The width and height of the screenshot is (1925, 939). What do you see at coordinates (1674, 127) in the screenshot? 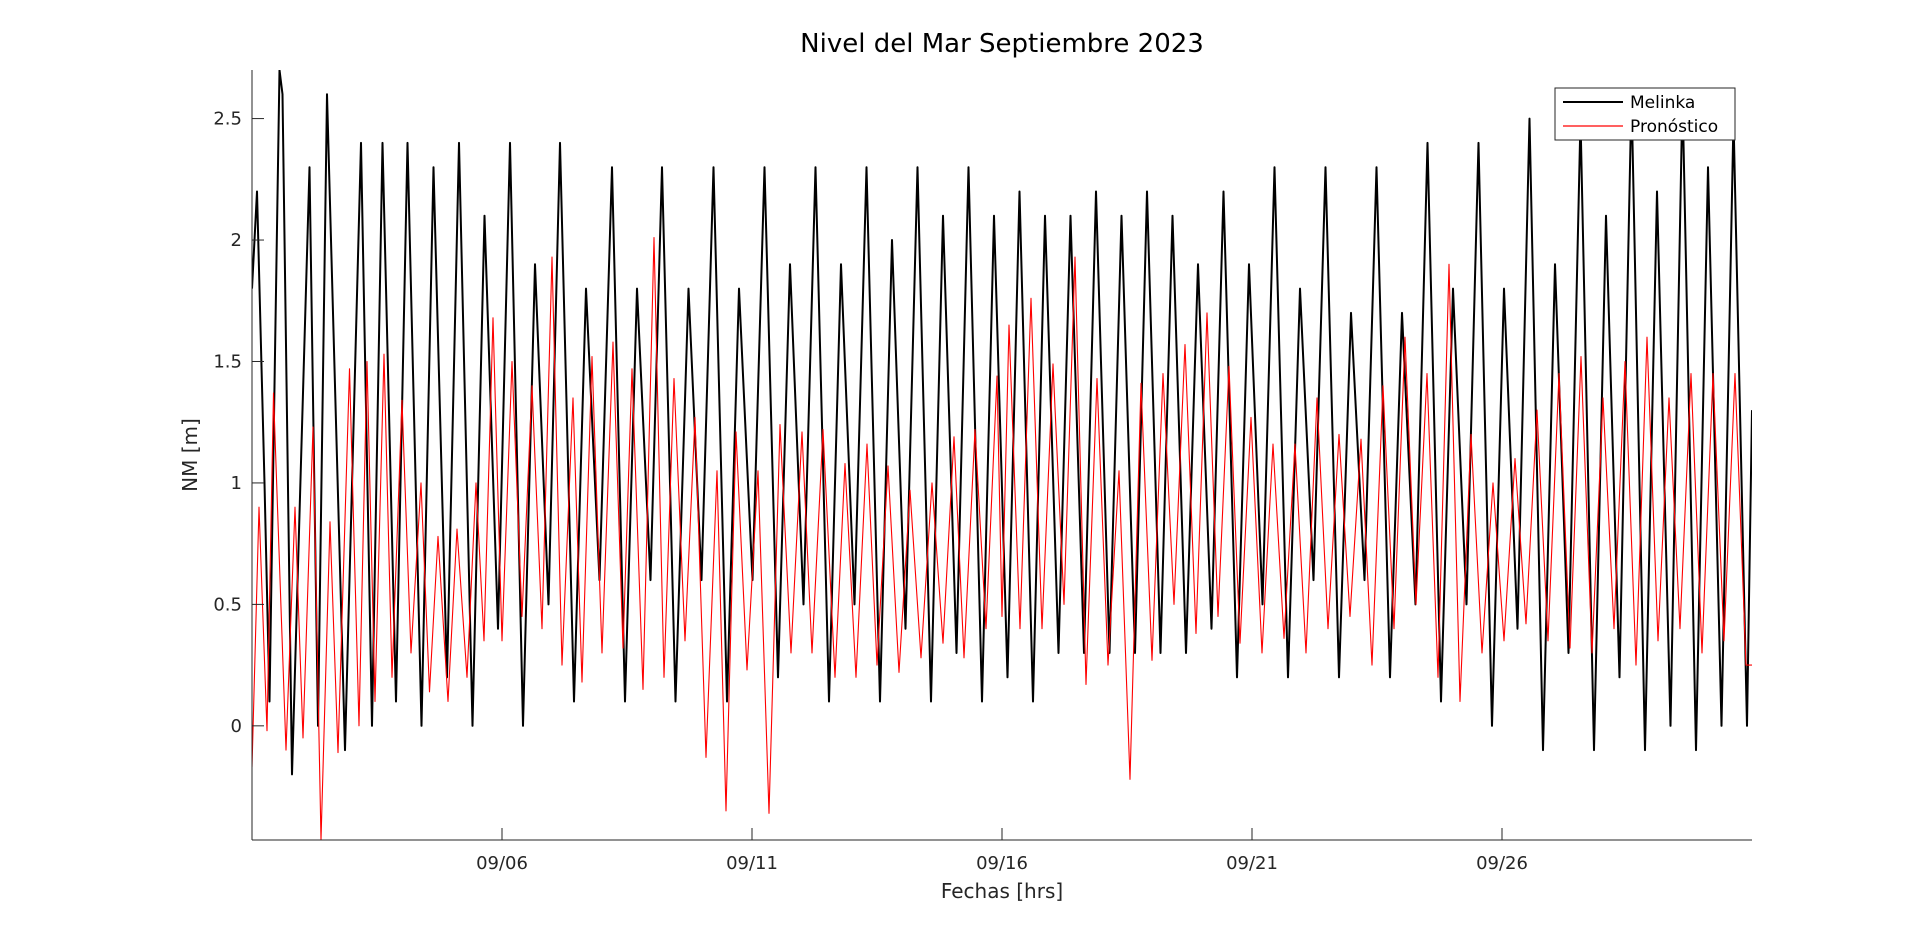
I see `legend-entry-label: Pronóstico` at bounding box center [1674, 127].